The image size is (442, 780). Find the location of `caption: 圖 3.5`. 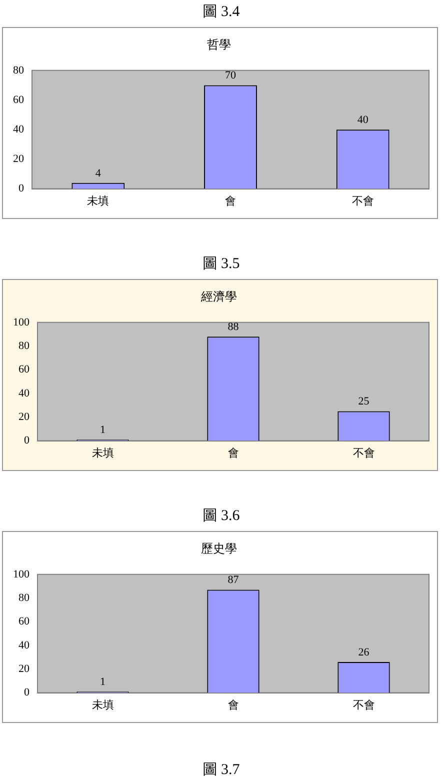

caption: 圖 3.5 is located at coordinates (221, 264).